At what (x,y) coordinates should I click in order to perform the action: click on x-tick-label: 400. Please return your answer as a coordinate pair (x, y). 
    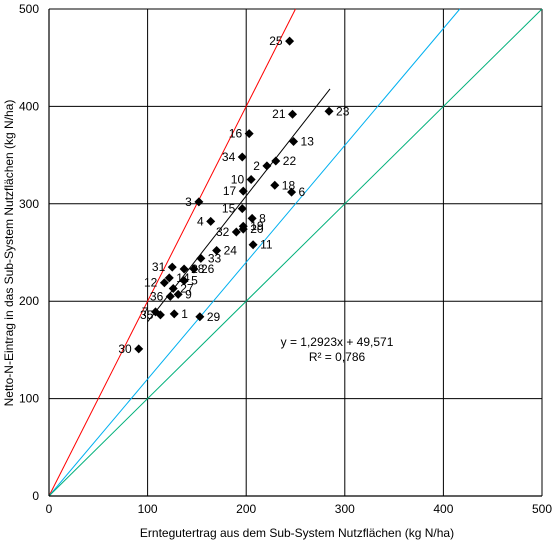
    Looking at the image, I should click on (443, 509).